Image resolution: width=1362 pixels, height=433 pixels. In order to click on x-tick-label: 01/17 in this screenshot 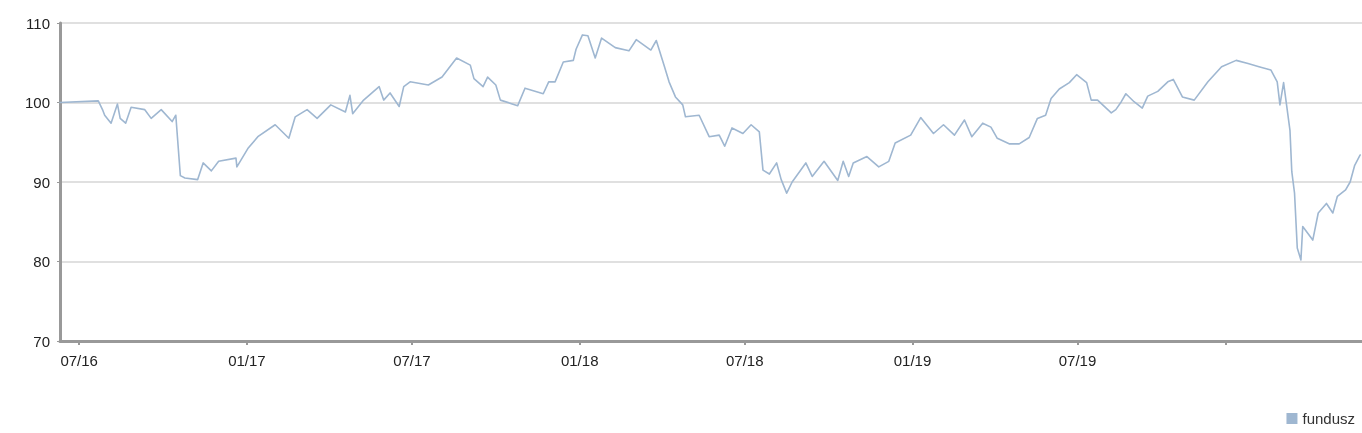, I will do `click(247, 360)`.